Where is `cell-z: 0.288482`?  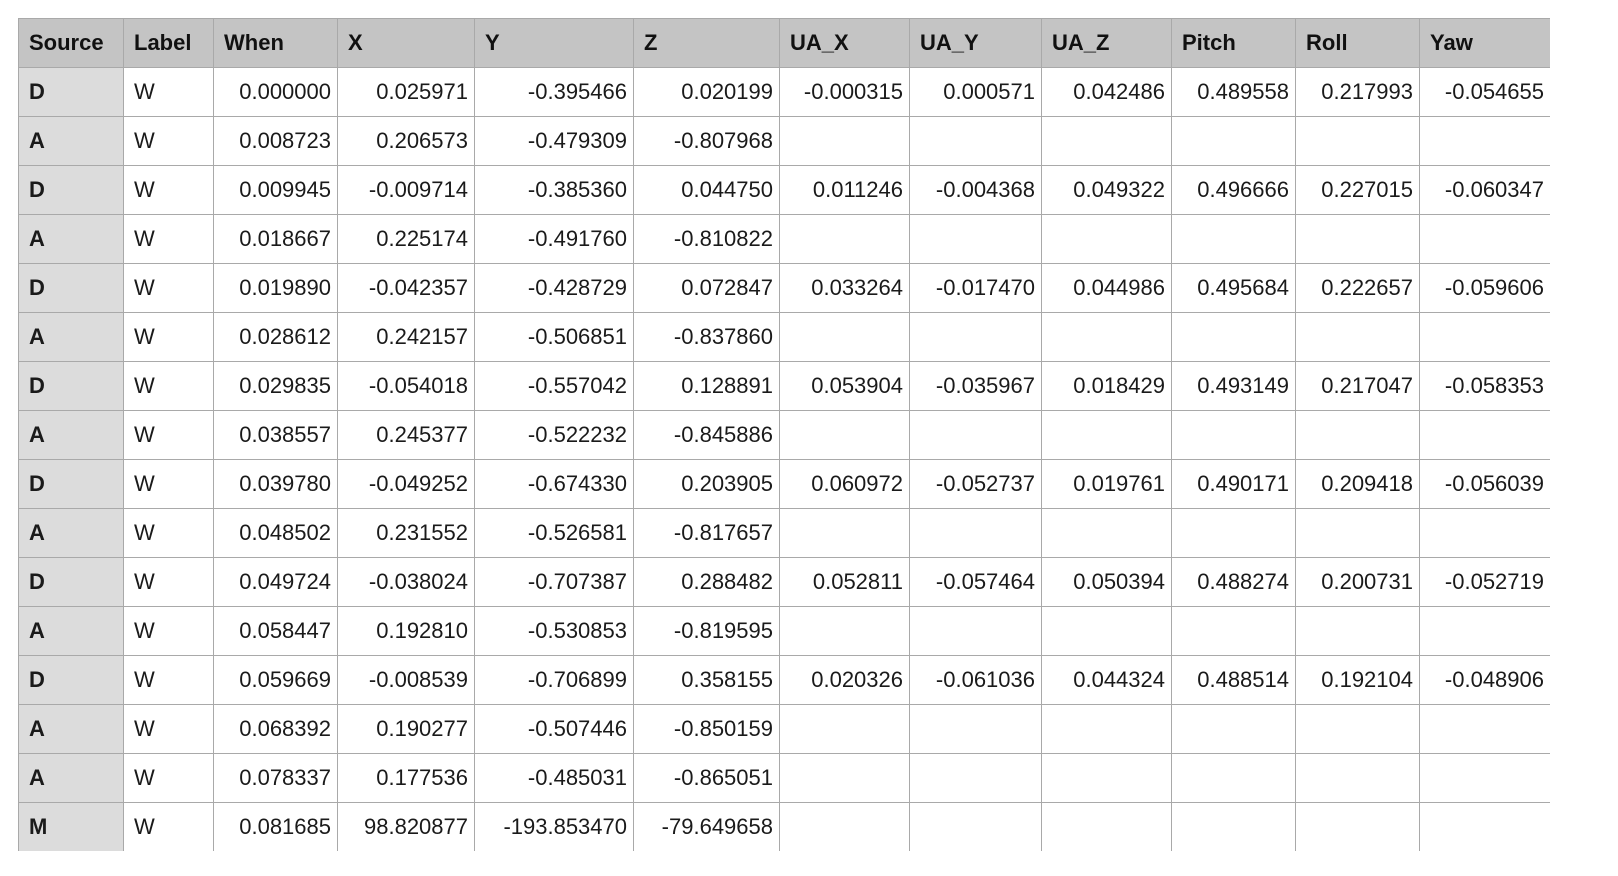 cell-z: 0.288482 is located at coordinates (706, 582).